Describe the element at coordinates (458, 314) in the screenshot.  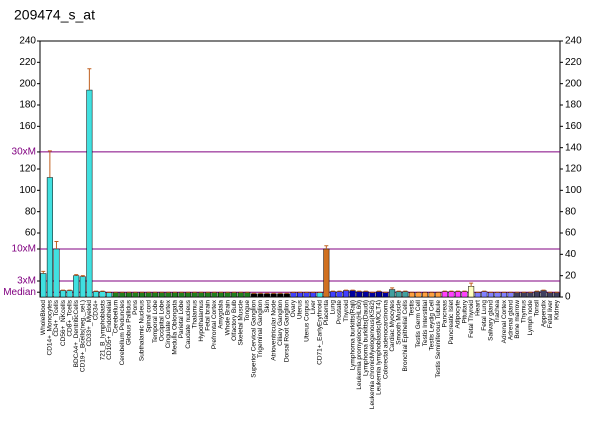
I see `x-tick-label: Adipocyte` at that location.